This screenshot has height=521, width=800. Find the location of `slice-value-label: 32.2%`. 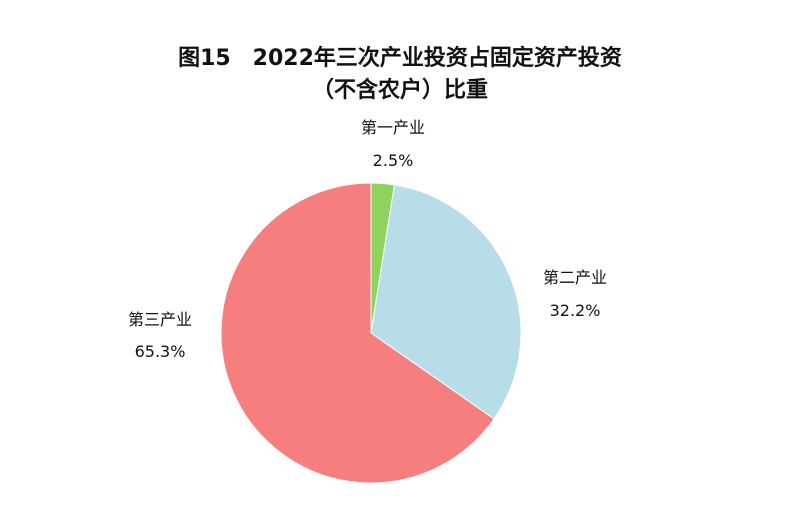

slice-value-label: 32.2% is located at coordinates (575, 310).